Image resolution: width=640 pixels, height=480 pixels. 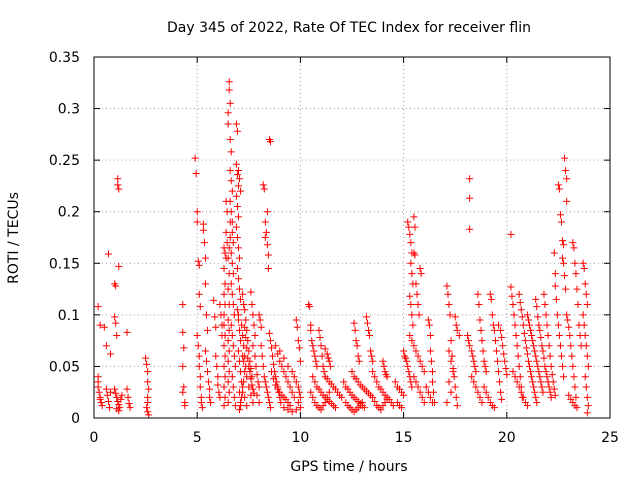 What do you see at coordinates (300, 438) in the screenshot?
I see `x-tick-label: 10` at bounding box center [300, 438].